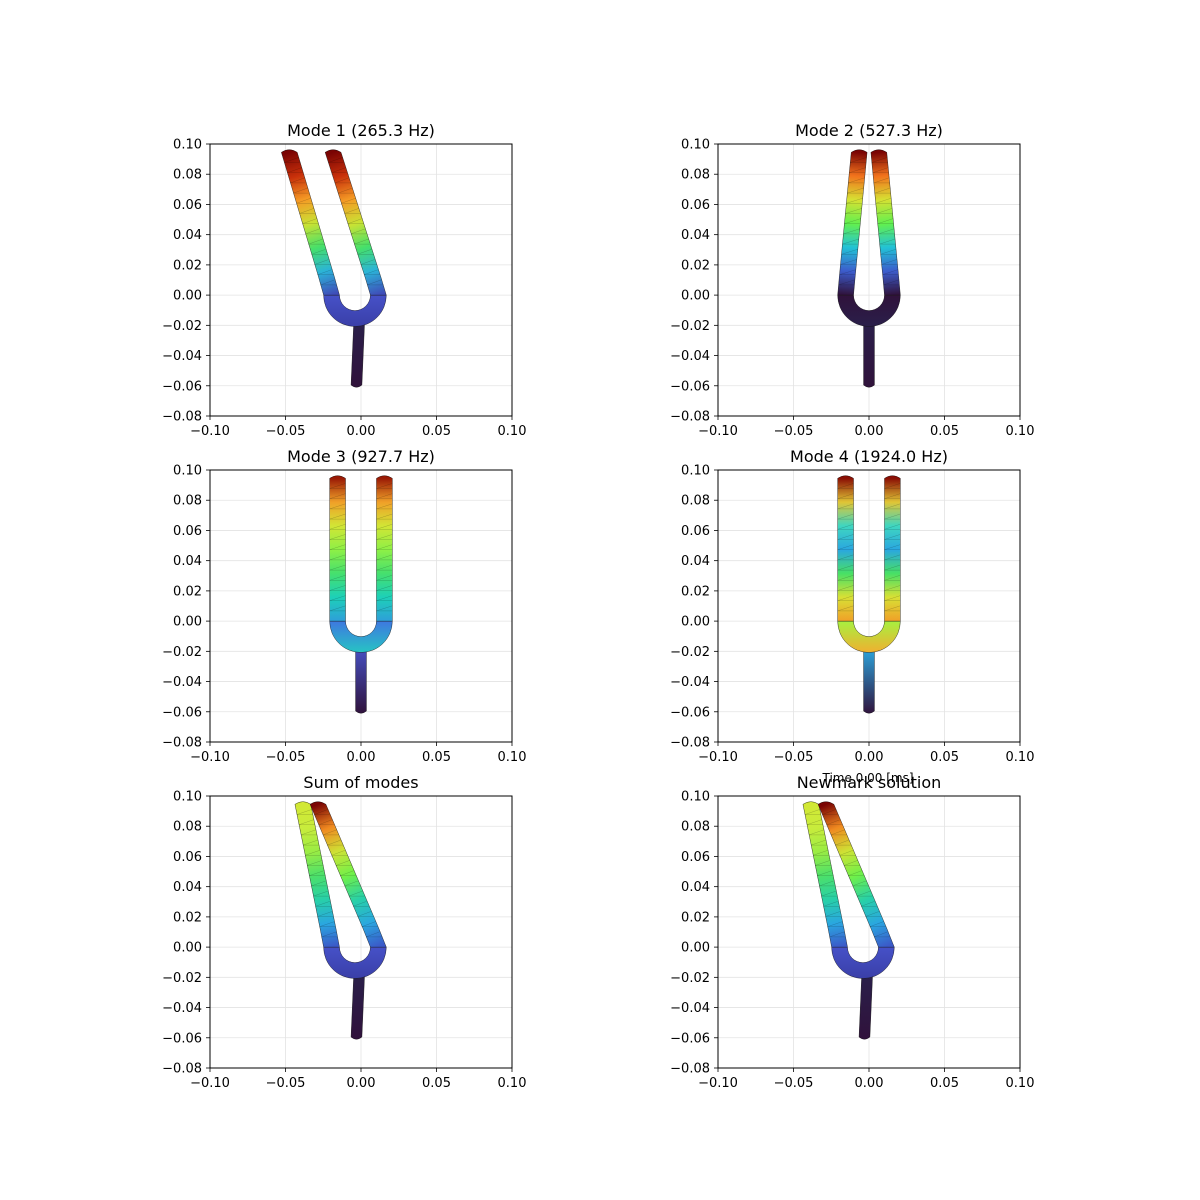  I want to click on subplot-title: Mode 4 (1924.0 Hz), so click(869, 456).